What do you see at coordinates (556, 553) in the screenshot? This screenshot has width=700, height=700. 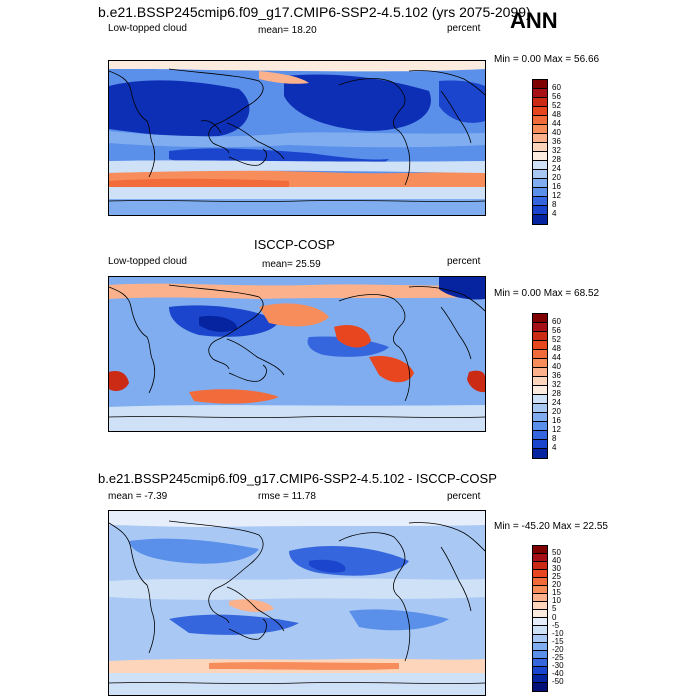 I see `colorbar-tick-label: 50` at bounding box center [556, 553].